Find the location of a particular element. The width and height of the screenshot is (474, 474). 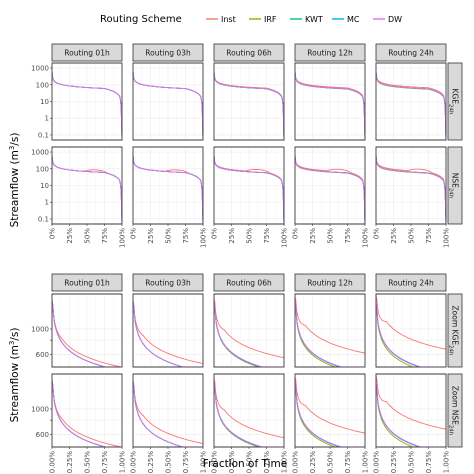

panel-r2-c1-x-tick-label: 0% is located at coordinates (53, 233).